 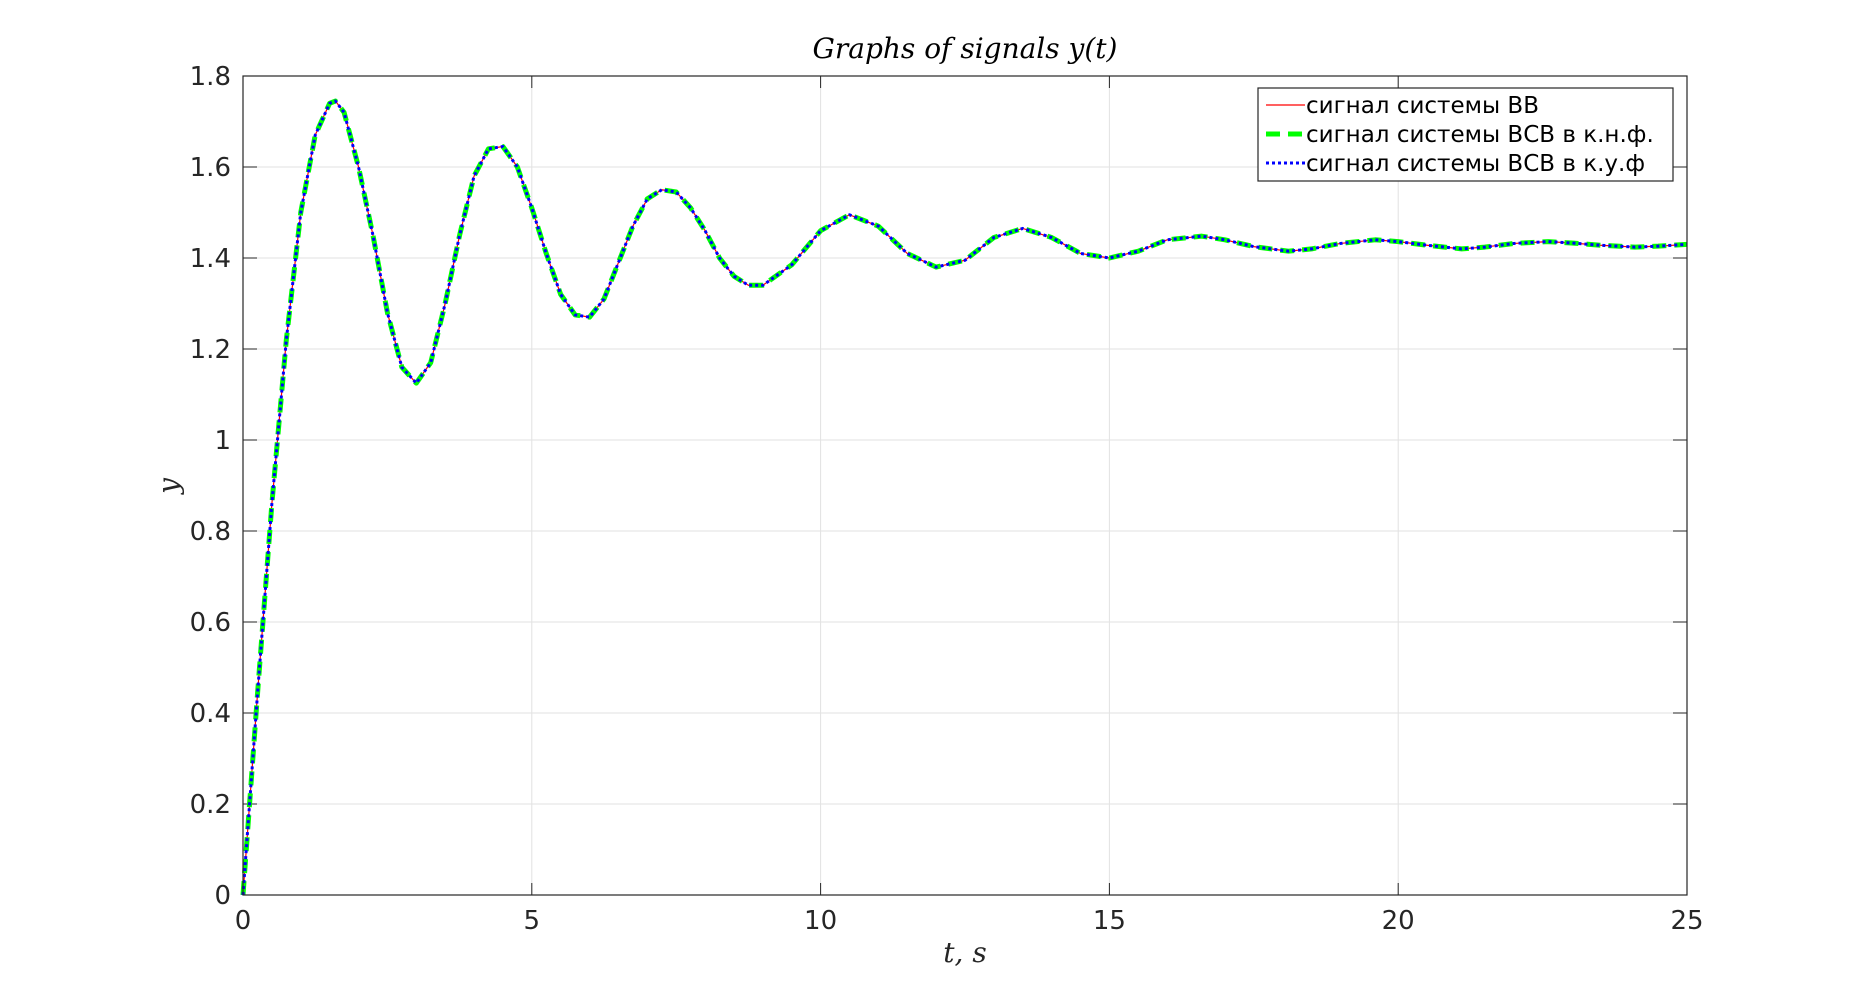 I want to click on x-tick-label: 10, so click(x=820, y=921).